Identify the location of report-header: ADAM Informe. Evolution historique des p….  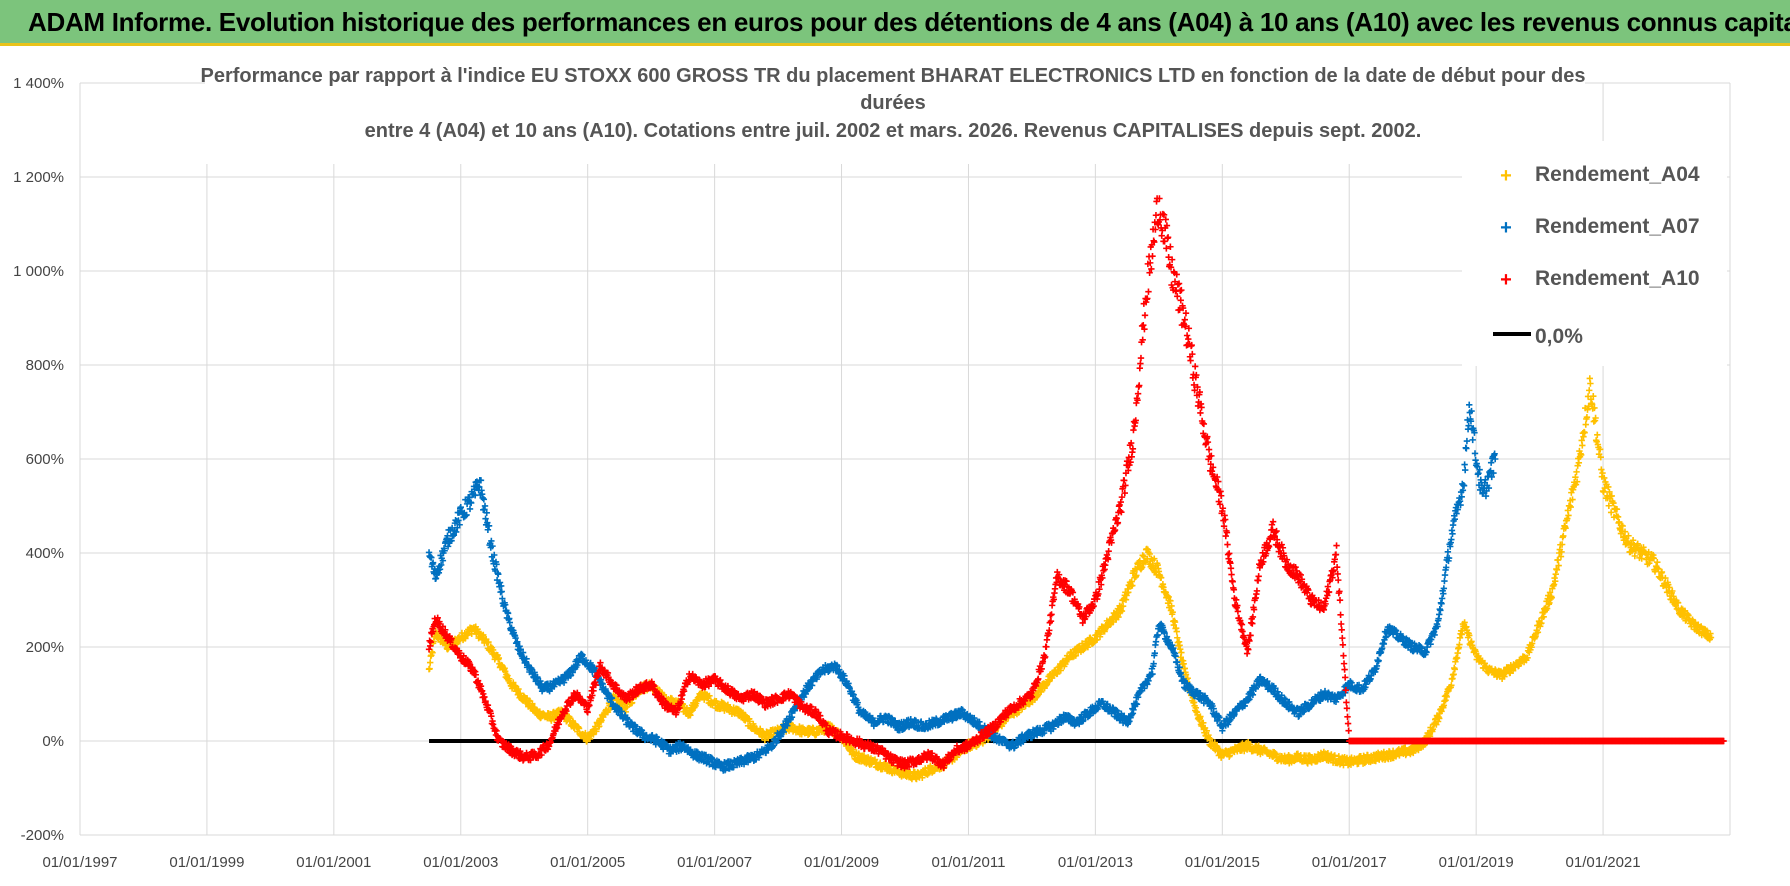
(895, 23).